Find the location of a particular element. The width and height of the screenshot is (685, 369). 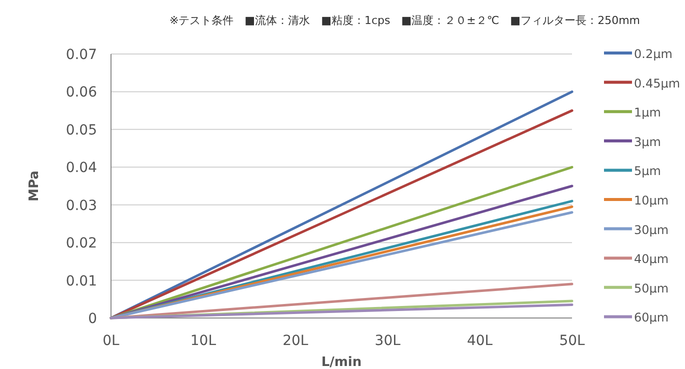

x-tick-label: 50L is located at coordinates (572, 341).